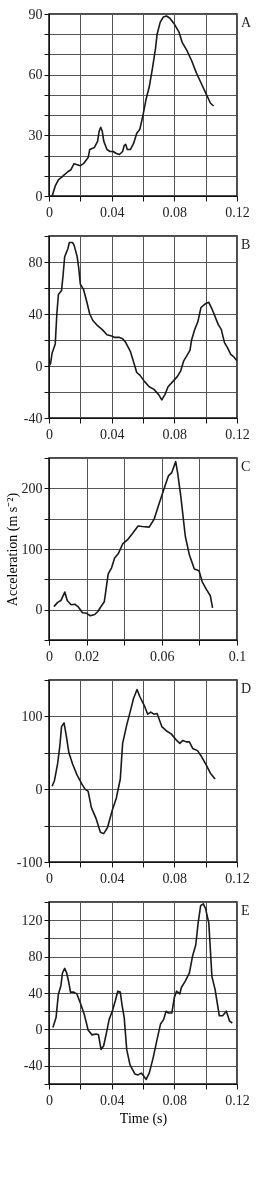  I want to click on text: E, so click(245, 910).